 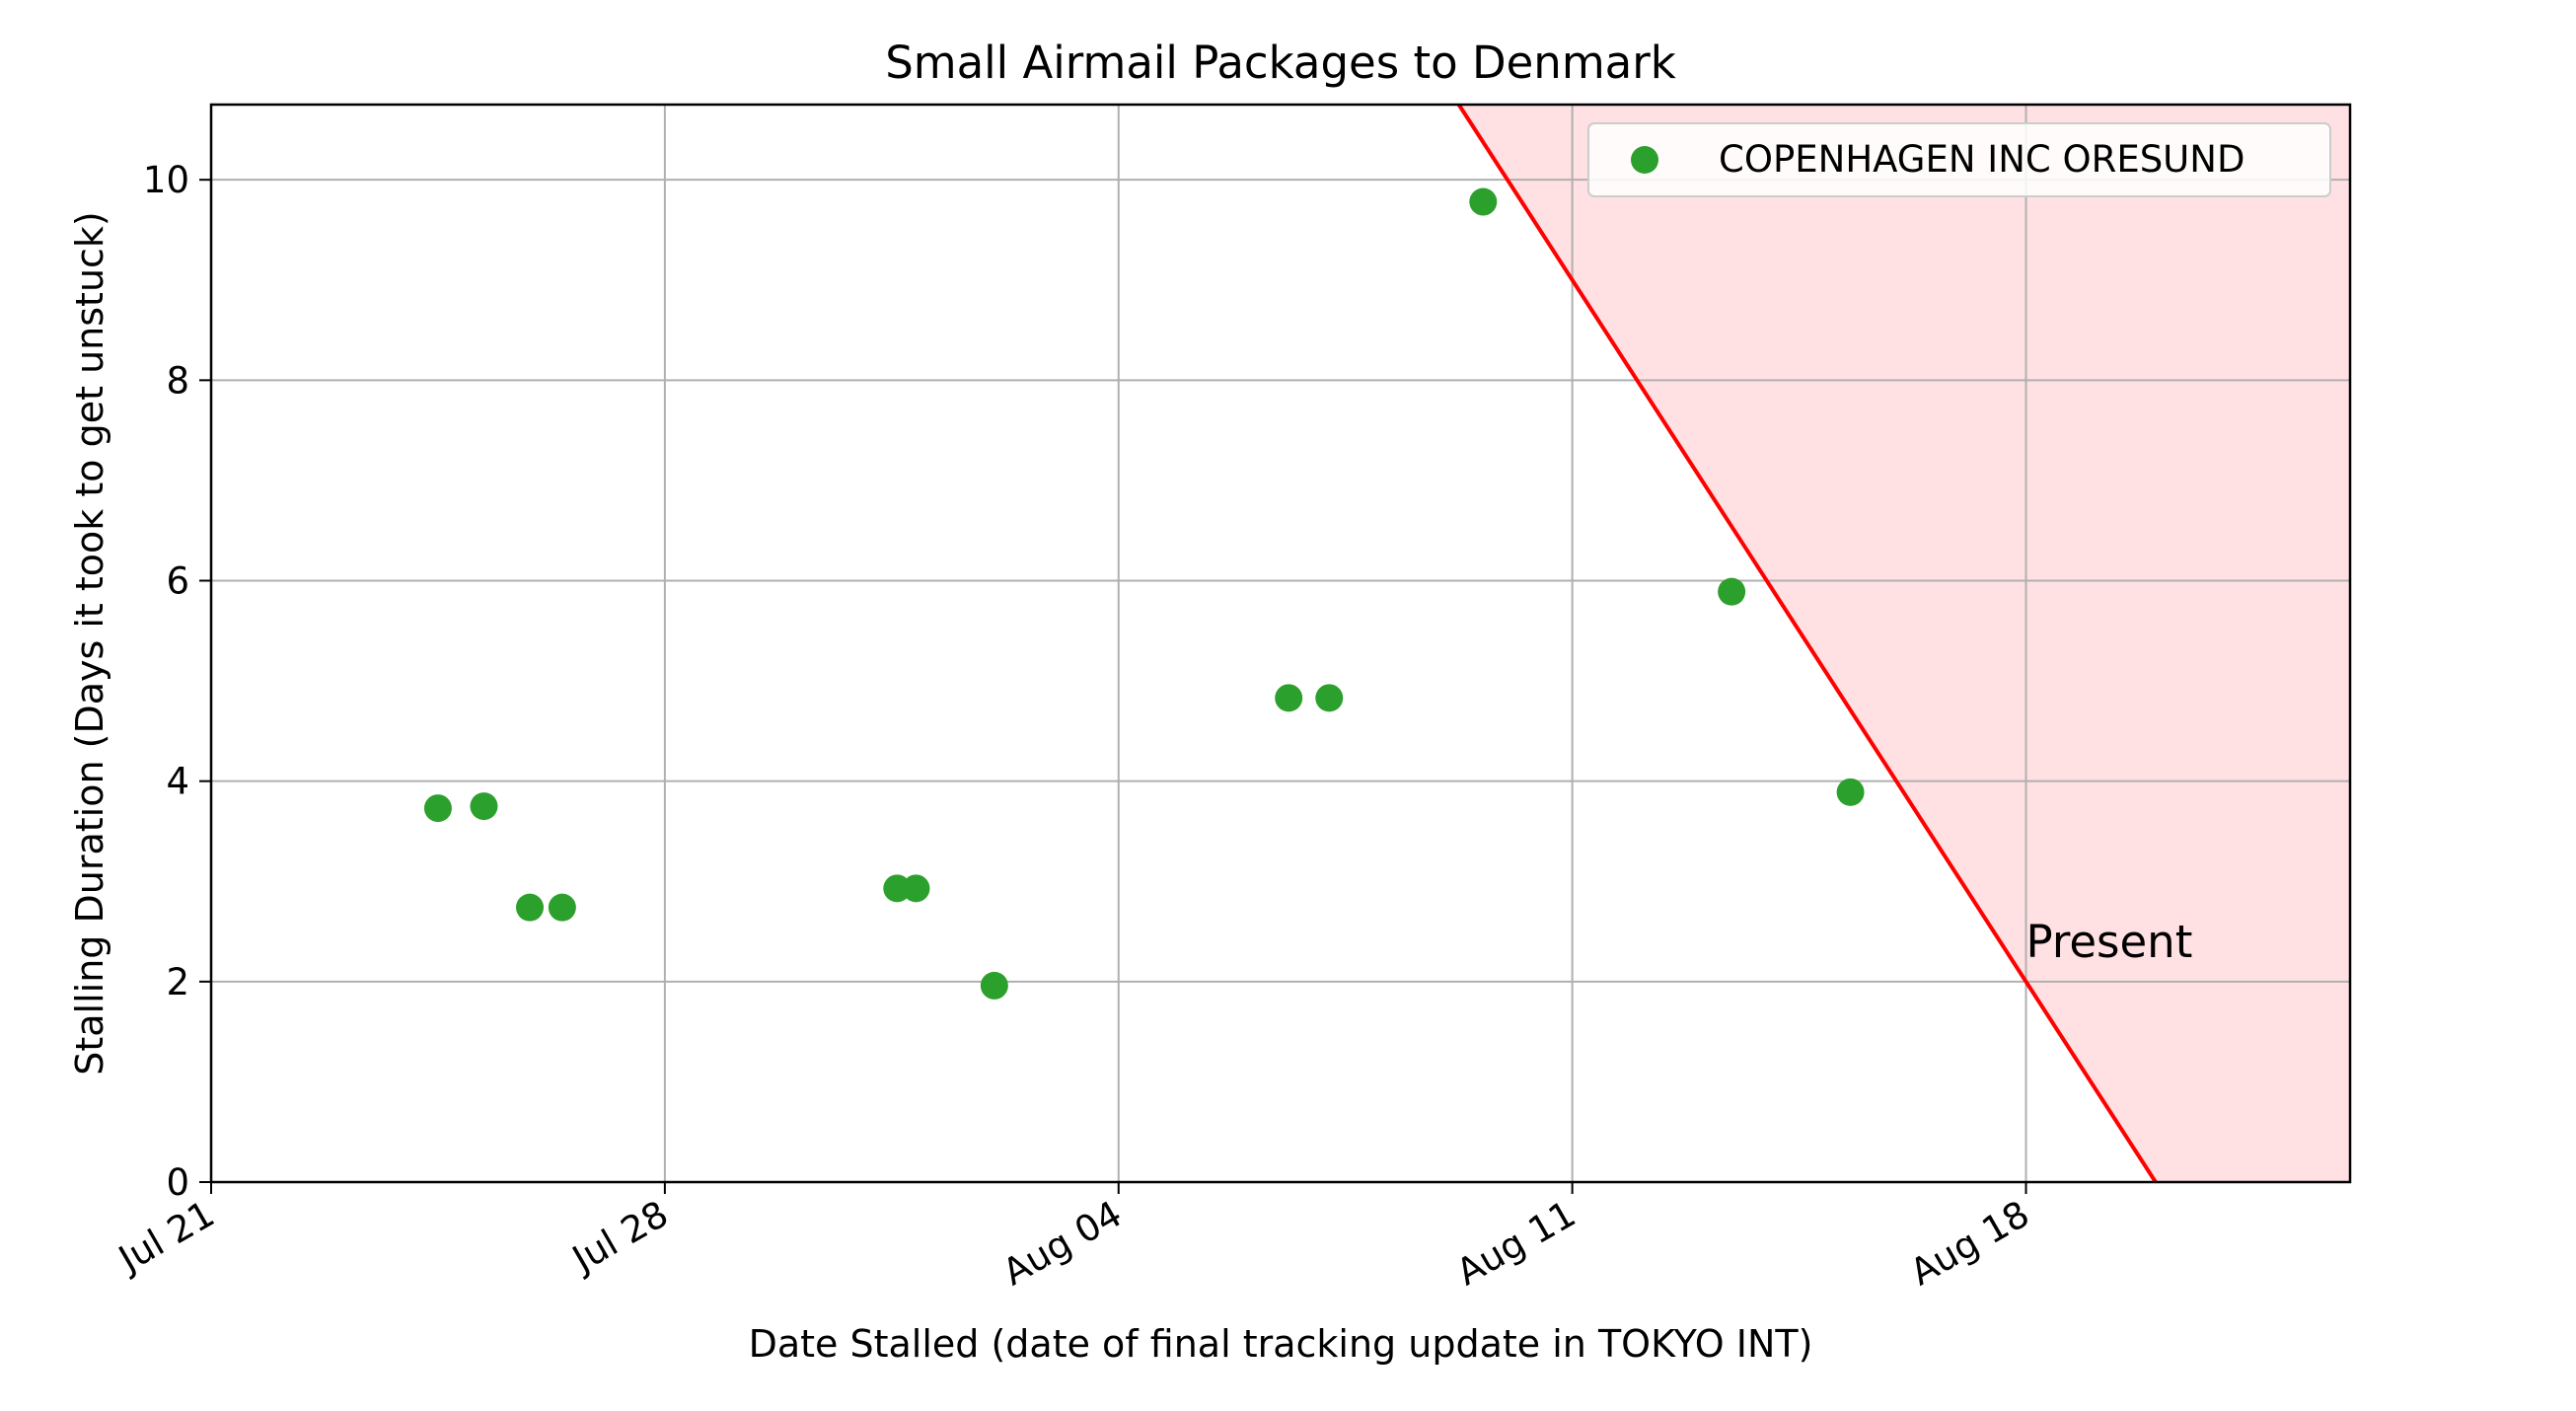 What do you see at coordinates (1982, 159) in the screenshot?
I see `legend-label: COPENHAGEN INC ORESUND` at bounding box center [1982, 159].